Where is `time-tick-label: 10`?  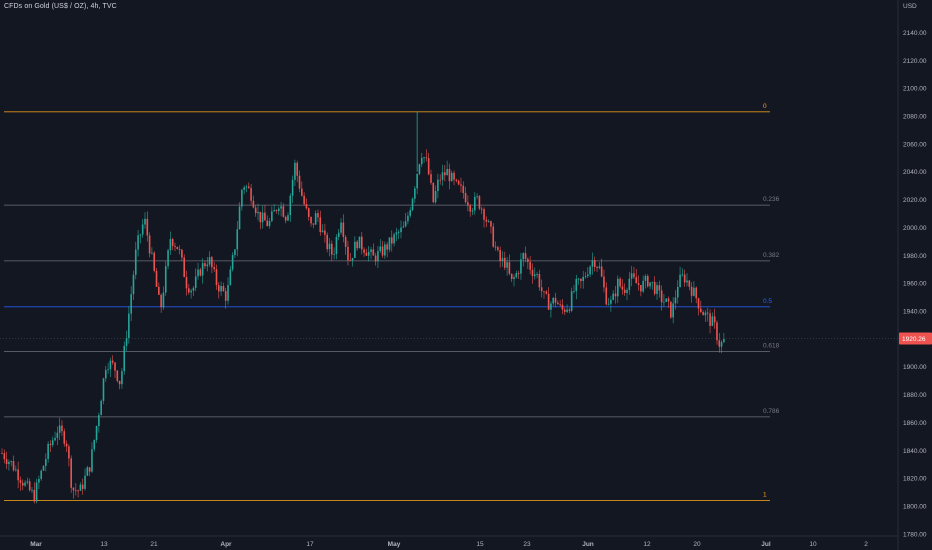 time-tick-label: 10 is located at coordinates (813, 544).